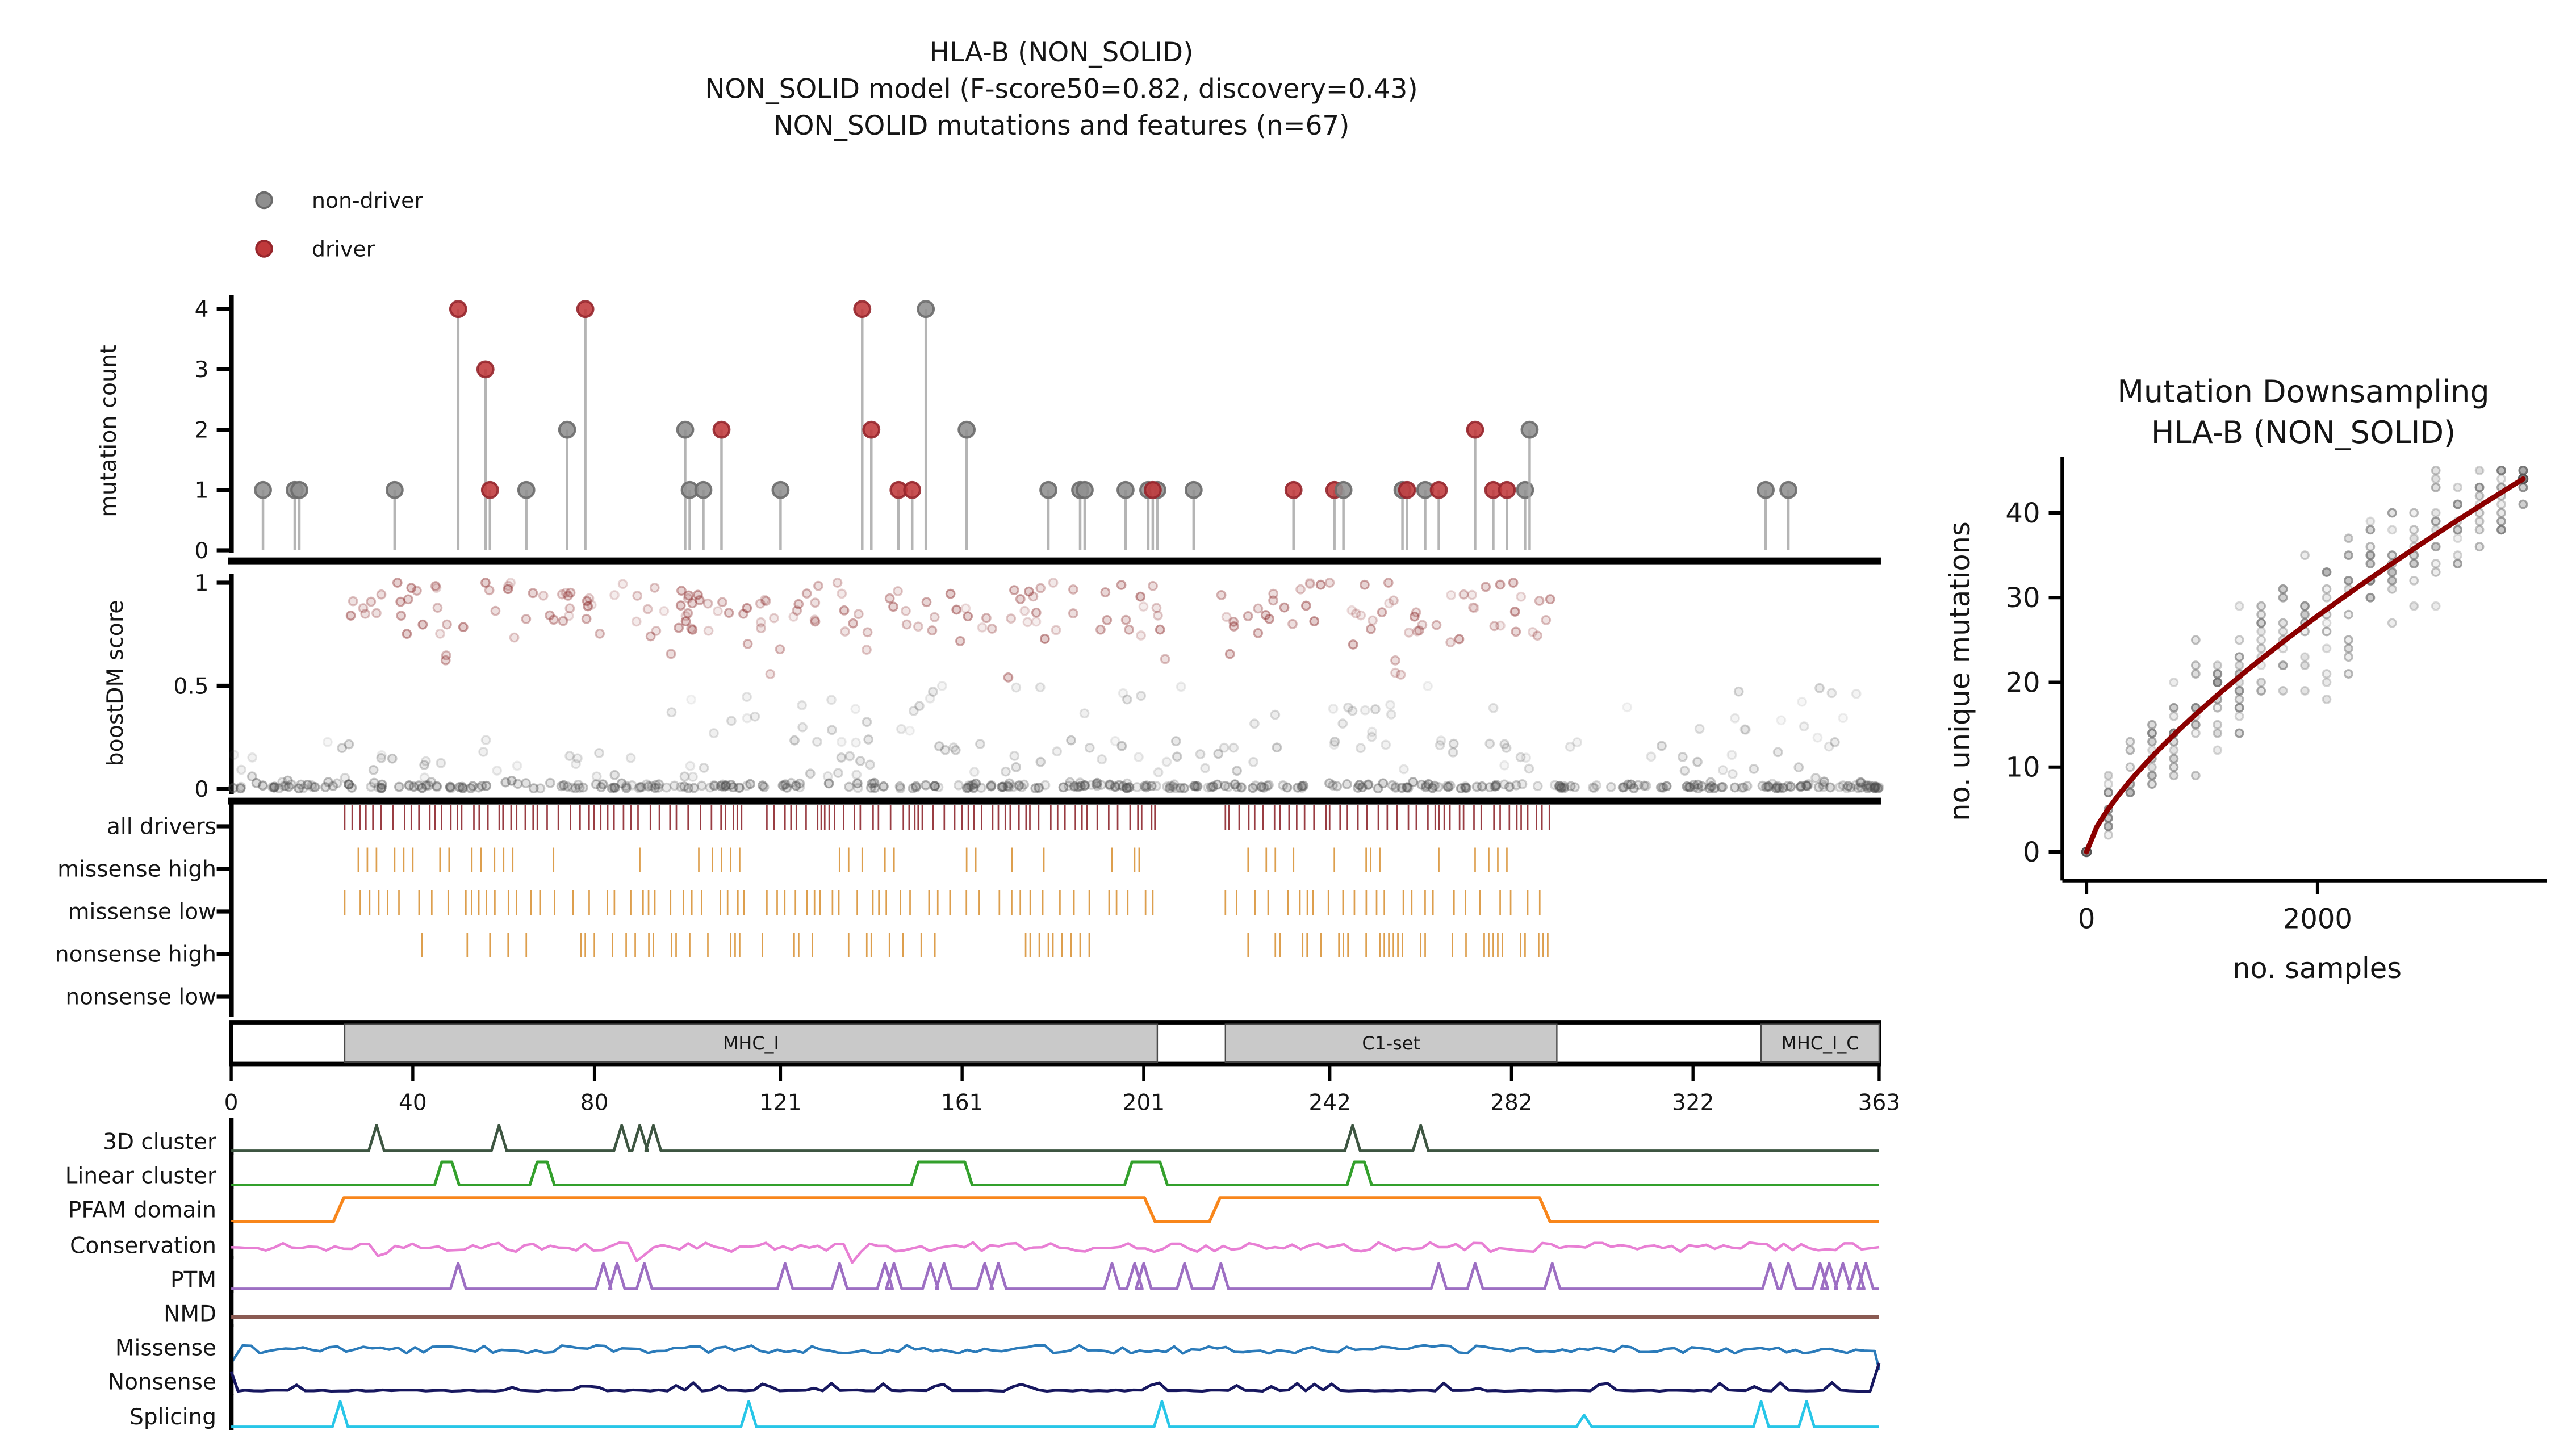 The width and height of the screenshot is (2576, 1430). What do you see at coordinates (2031, 853) in the screenshot?
I see `downsampling-y-tick-label: 0` at bounding box center [2031, 853].